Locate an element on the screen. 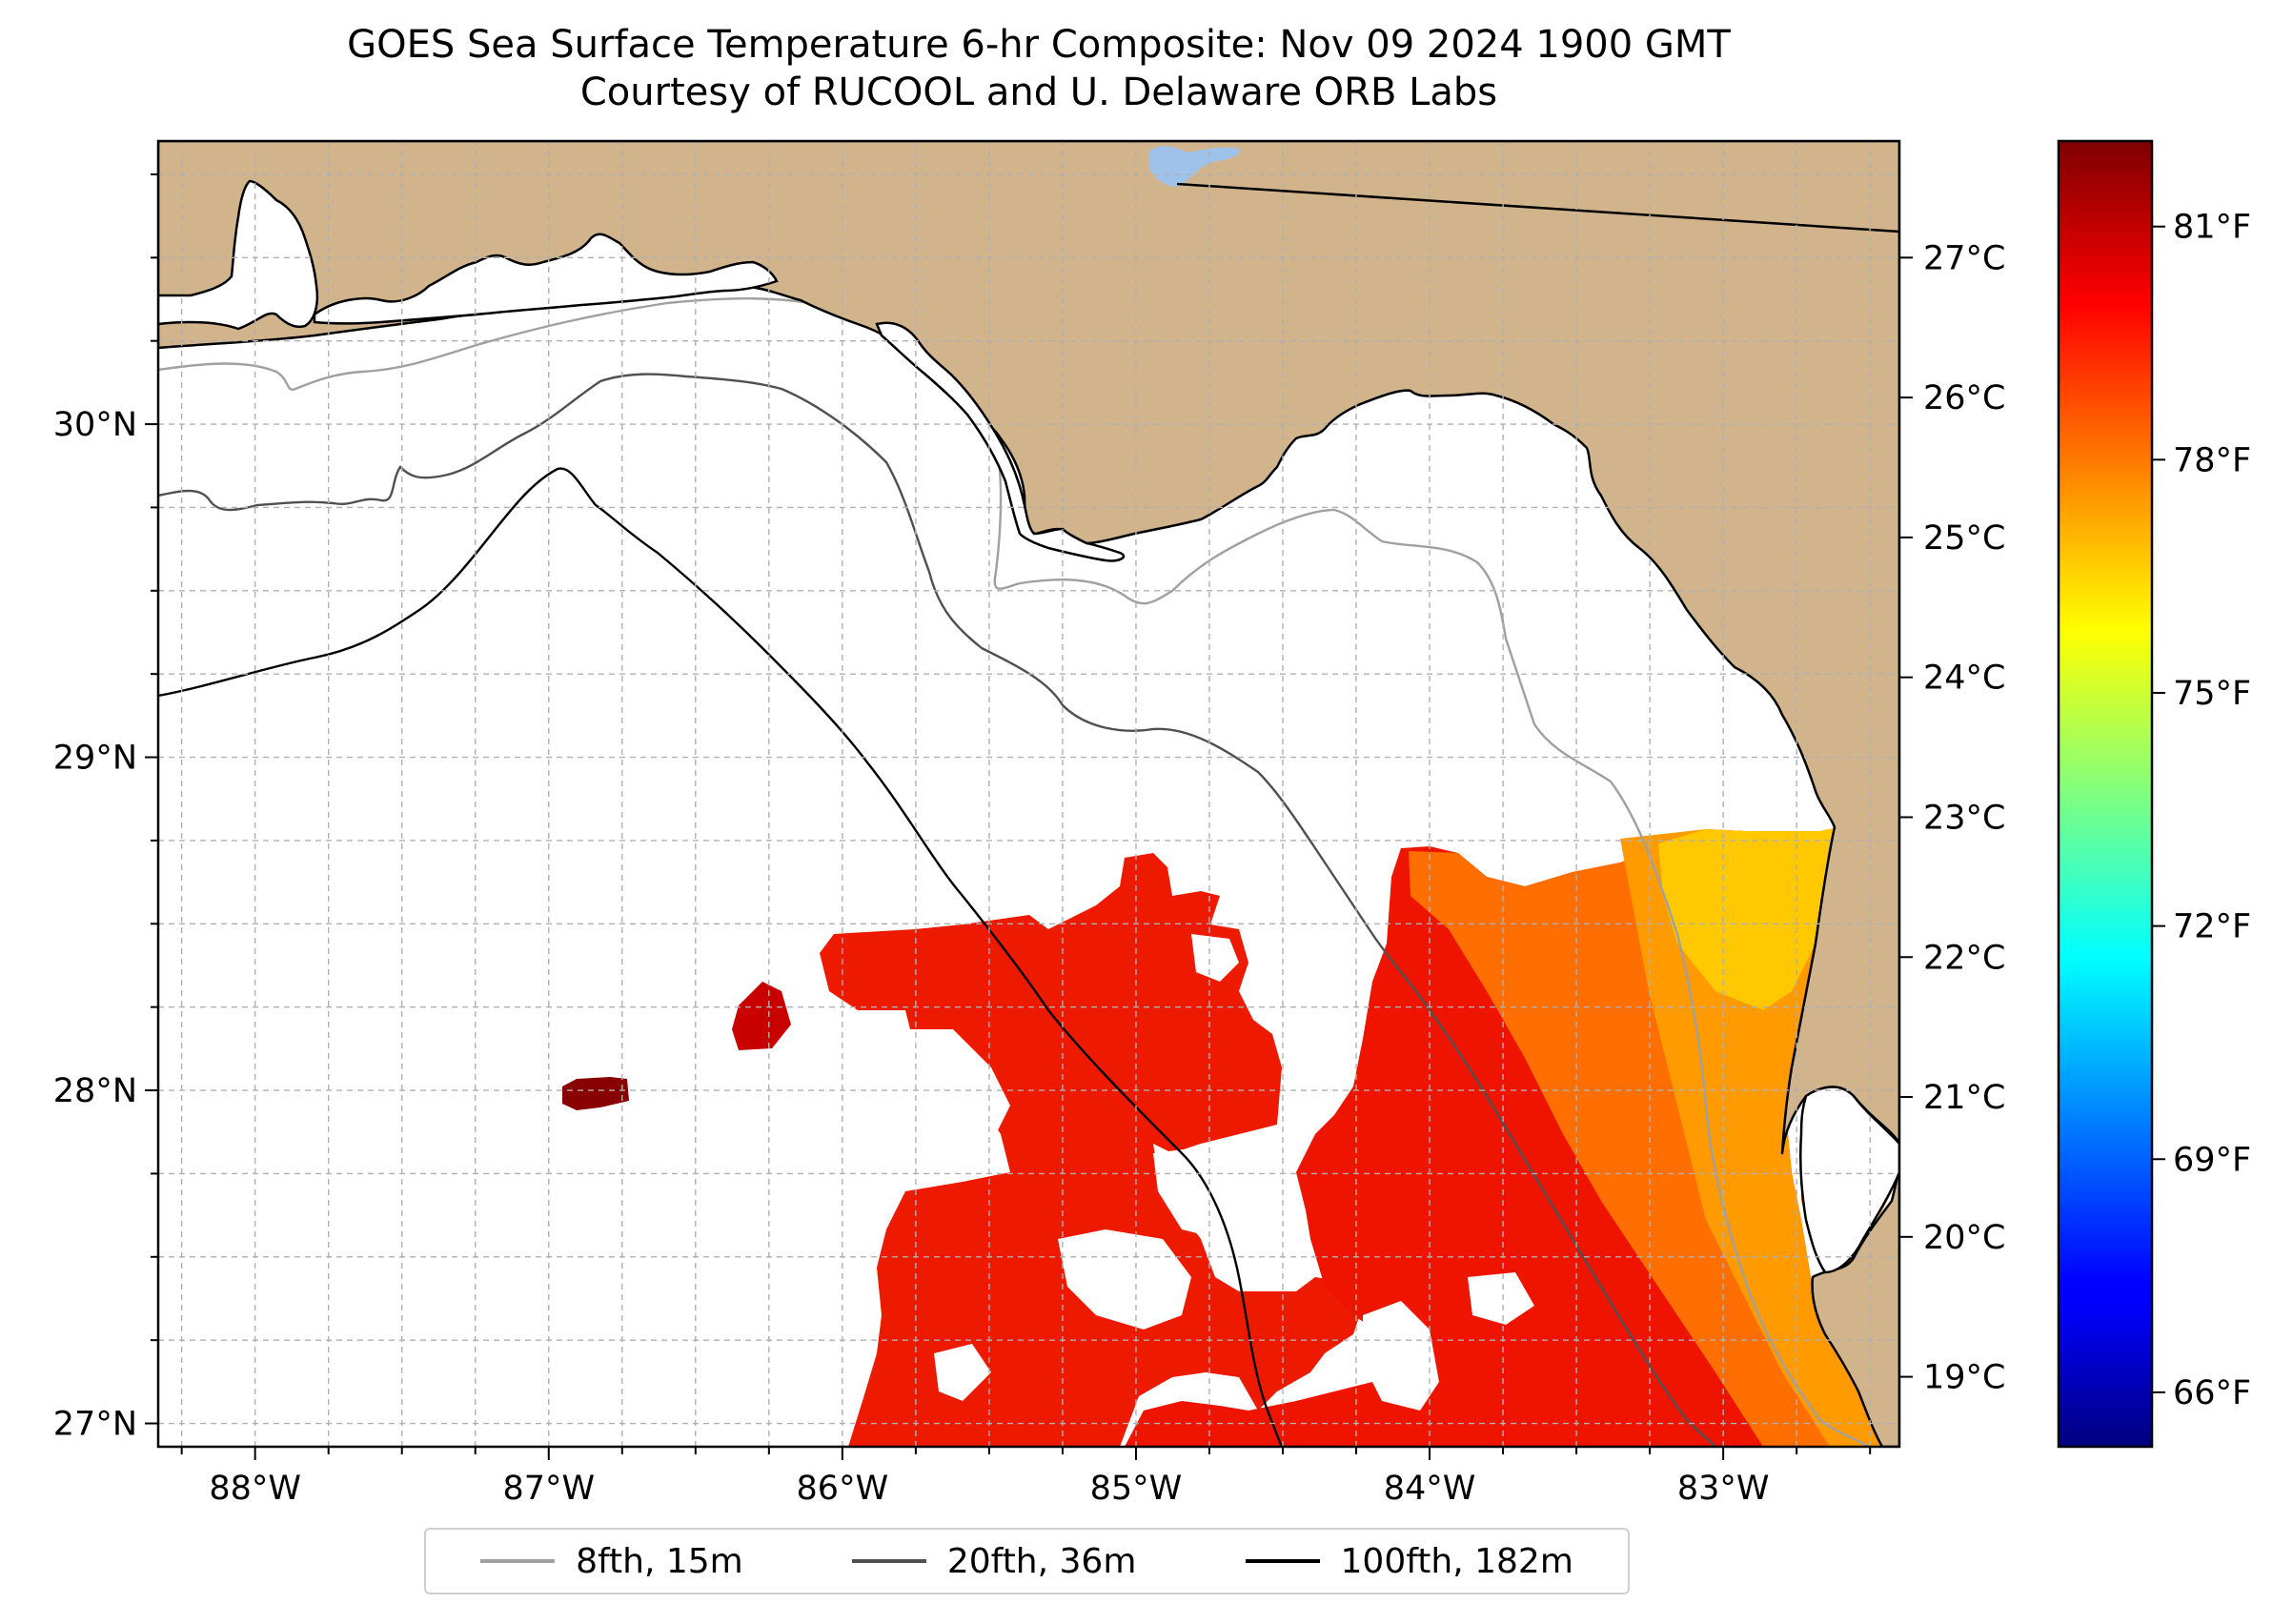 The image size is (2293, 1624). sst-patch-east-mid is located at coordinates (1751, 1137).